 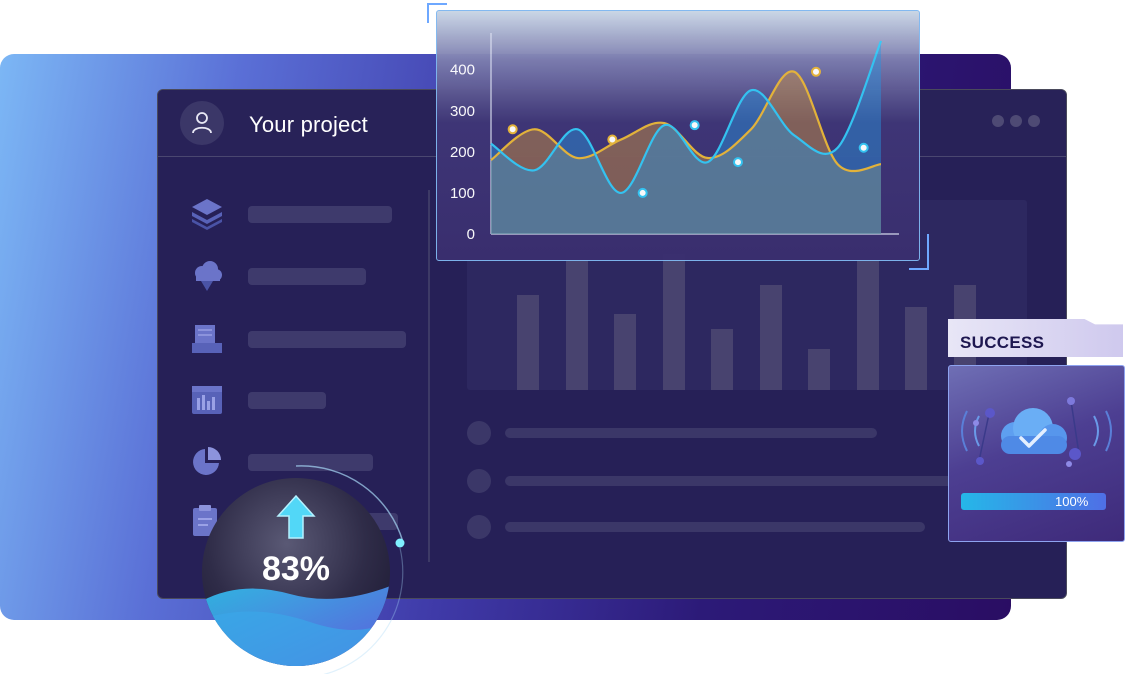 I want to click on arrow-up-icon, so click(x=296, y=516).